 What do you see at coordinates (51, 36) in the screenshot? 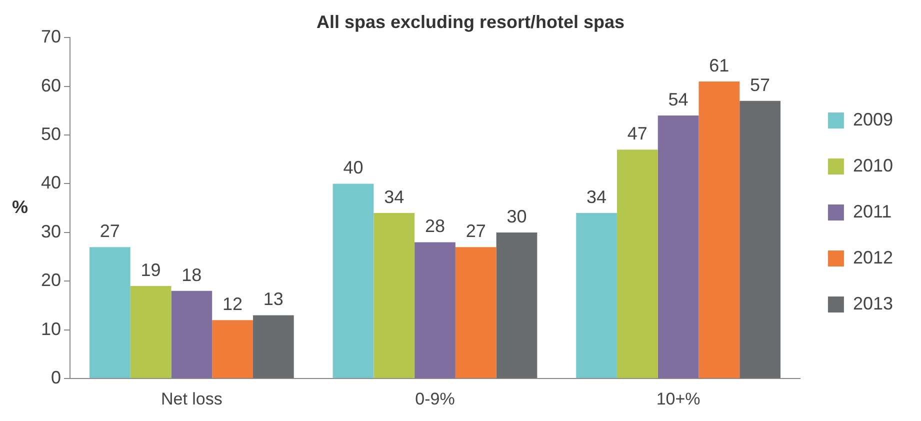
I see `y-tick-label: 70` at bounding box center [51, 36].